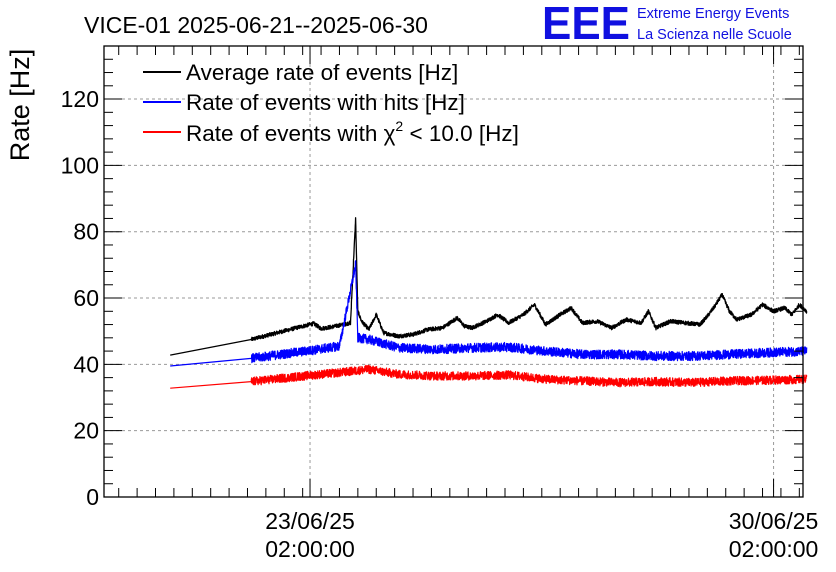 The height and width of the screenshot is (572, 836). Describe the element at coordinates (92, 497) in the screenshot. I see `y-tick-label: 0` at that location.